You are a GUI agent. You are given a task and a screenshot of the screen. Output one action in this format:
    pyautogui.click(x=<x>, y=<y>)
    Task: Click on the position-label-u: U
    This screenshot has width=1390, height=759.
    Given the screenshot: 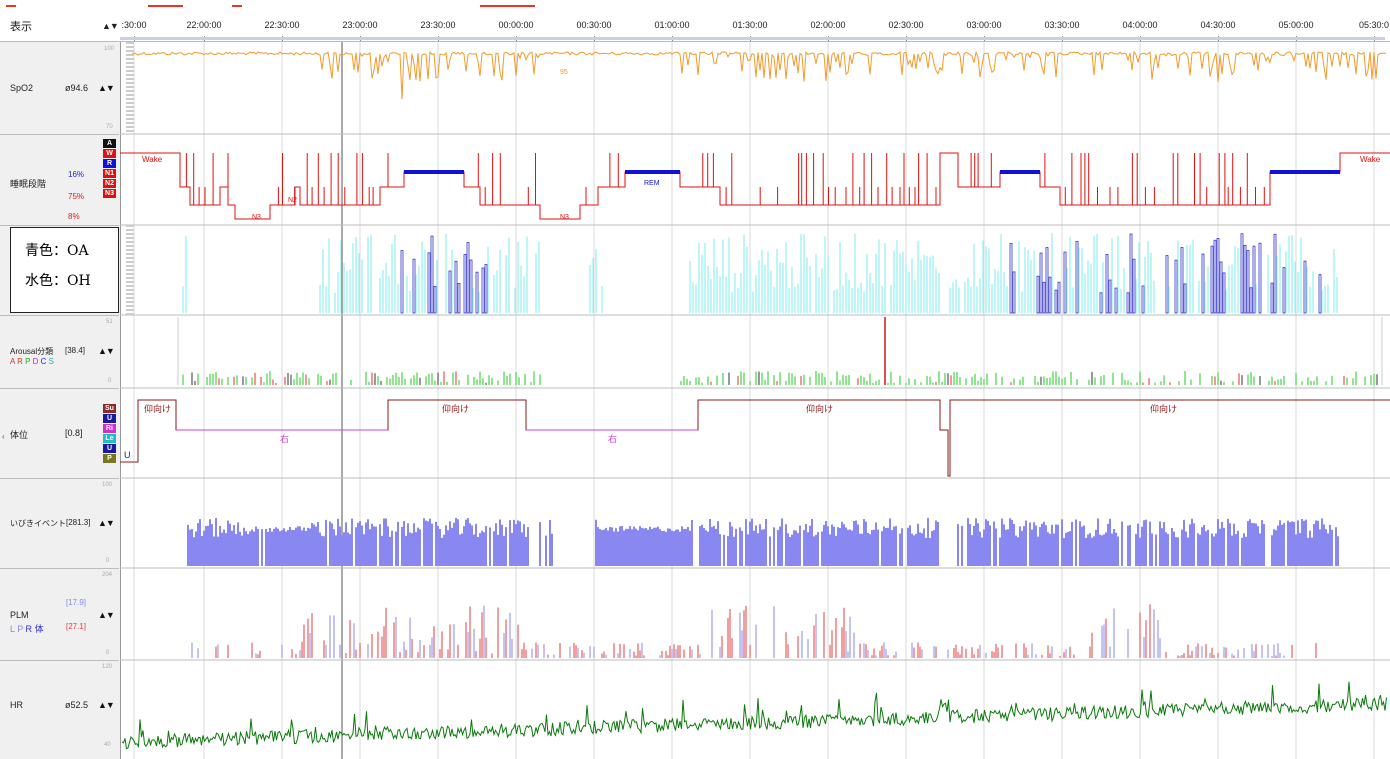 What is the action you would take?
    pyautogui.click(x=127, y=455)
    